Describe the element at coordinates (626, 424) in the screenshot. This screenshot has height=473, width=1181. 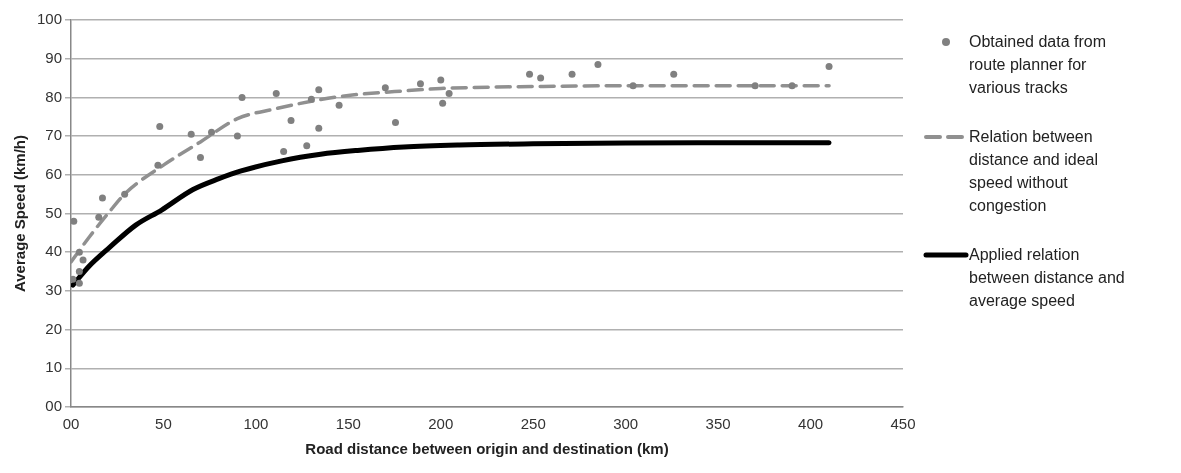
I see `x-tick-label: 300` at that location.